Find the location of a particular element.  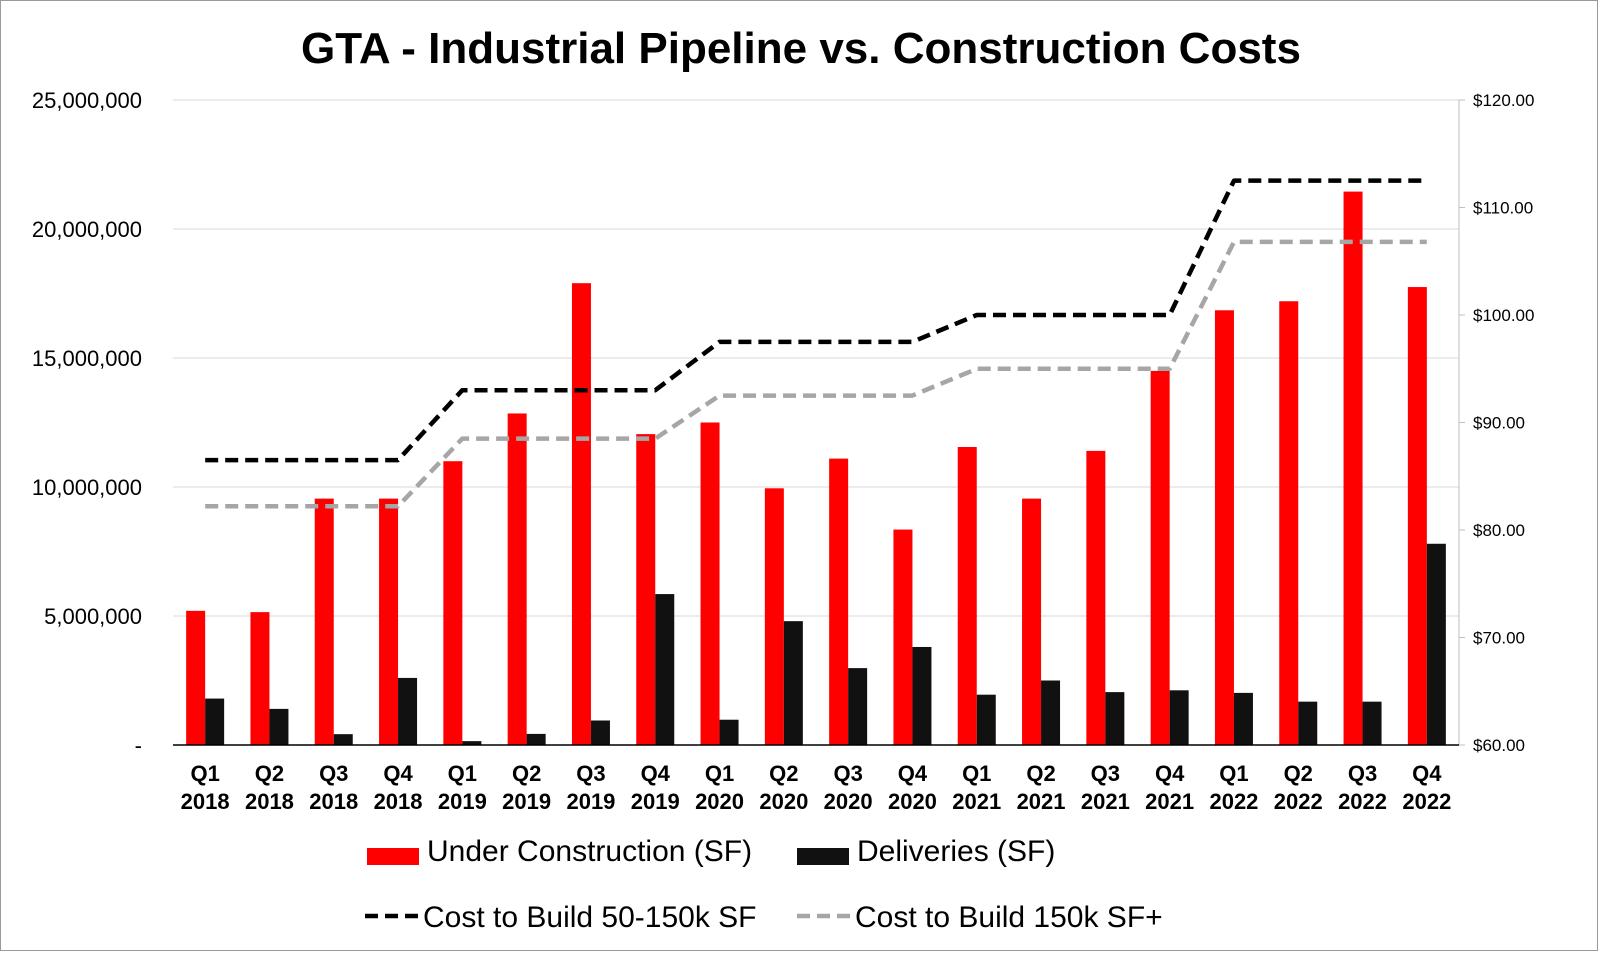

y-left-tick-label: 15,000,000 is located at coordinates (87, 358).